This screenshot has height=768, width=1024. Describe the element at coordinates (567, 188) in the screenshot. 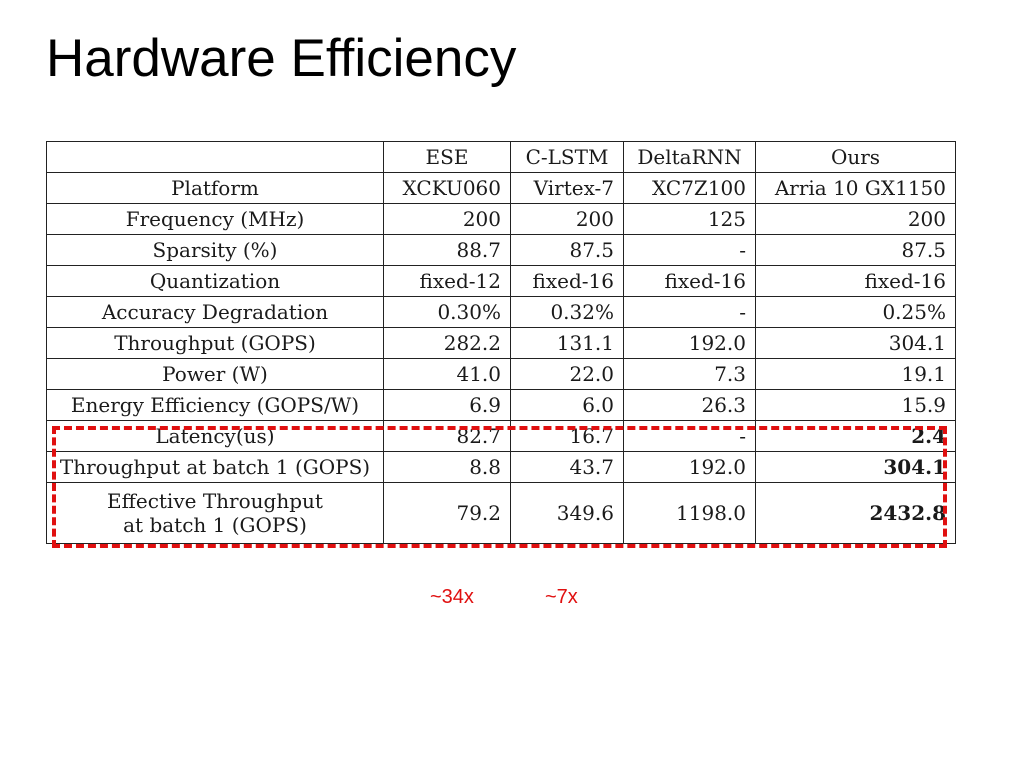

I see `cell-clstm: Virtex-7` at that location.